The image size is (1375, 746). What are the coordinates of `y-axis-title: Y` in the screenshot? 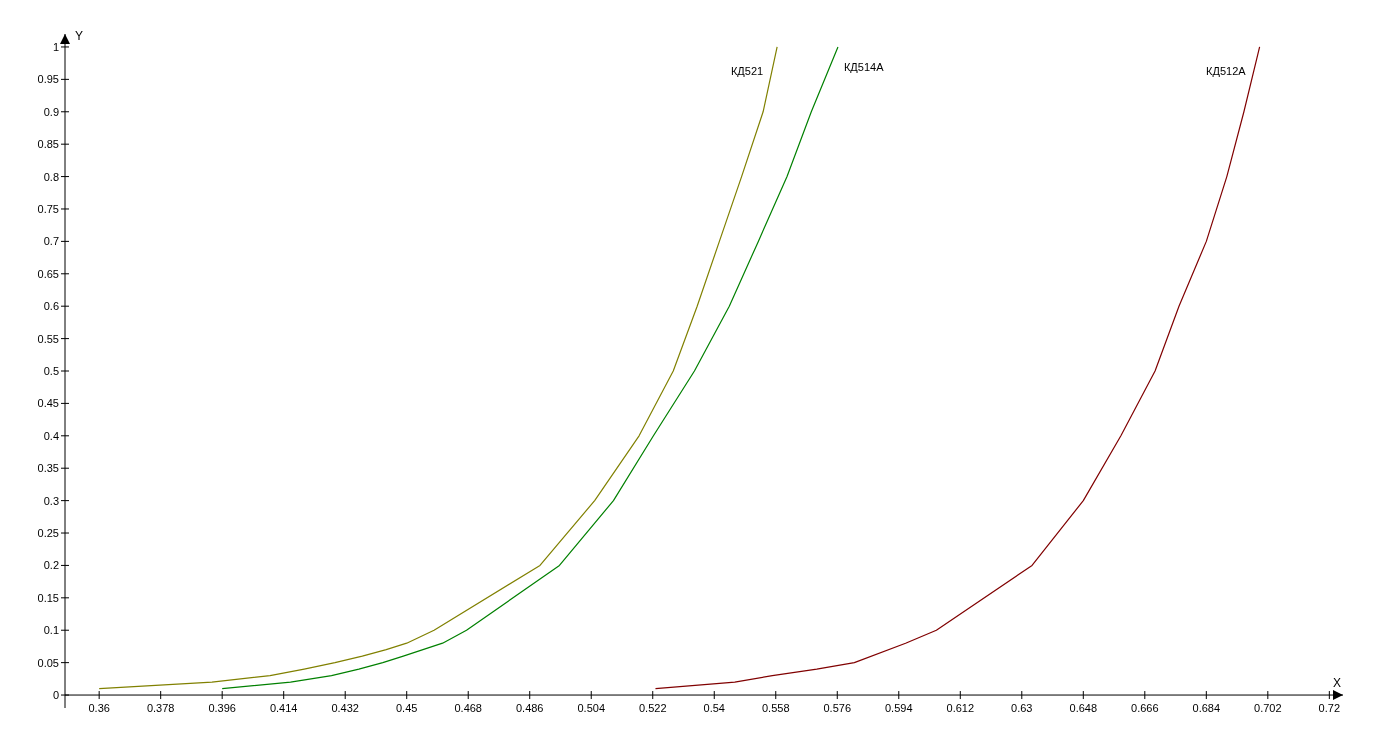 It's located at (79, 36).